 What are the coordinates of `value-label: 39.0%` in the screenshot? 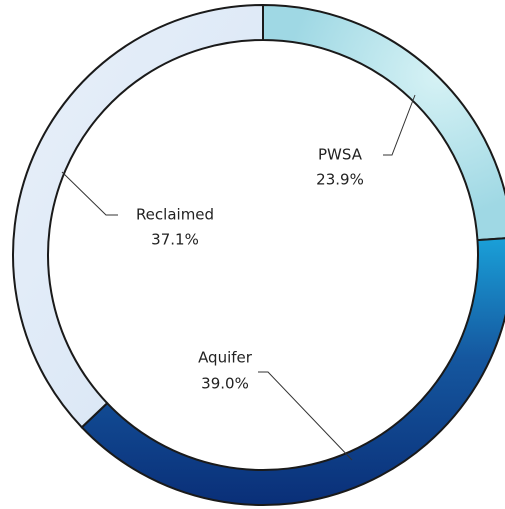 It's located at (225, 384).